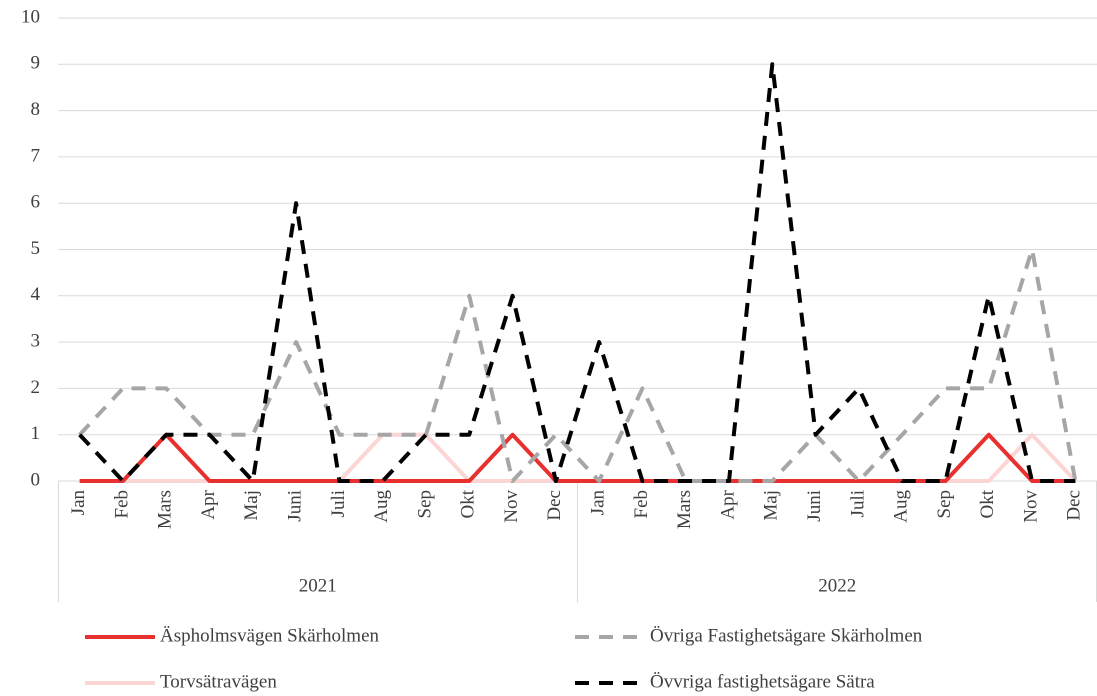 The height and width of the screenshot is (696, 1097). What do you see at coordinates (36, 63) in the screenshot?
I see `y-tick-label: 9` at bounding box center [36, 63].